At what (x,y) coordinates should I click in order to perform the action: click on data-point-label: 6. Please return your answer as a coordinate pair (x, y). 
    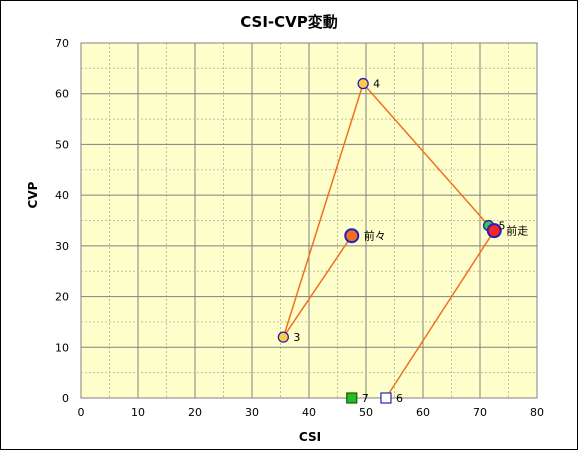
    Looking at the image, I should click on (399, 398).